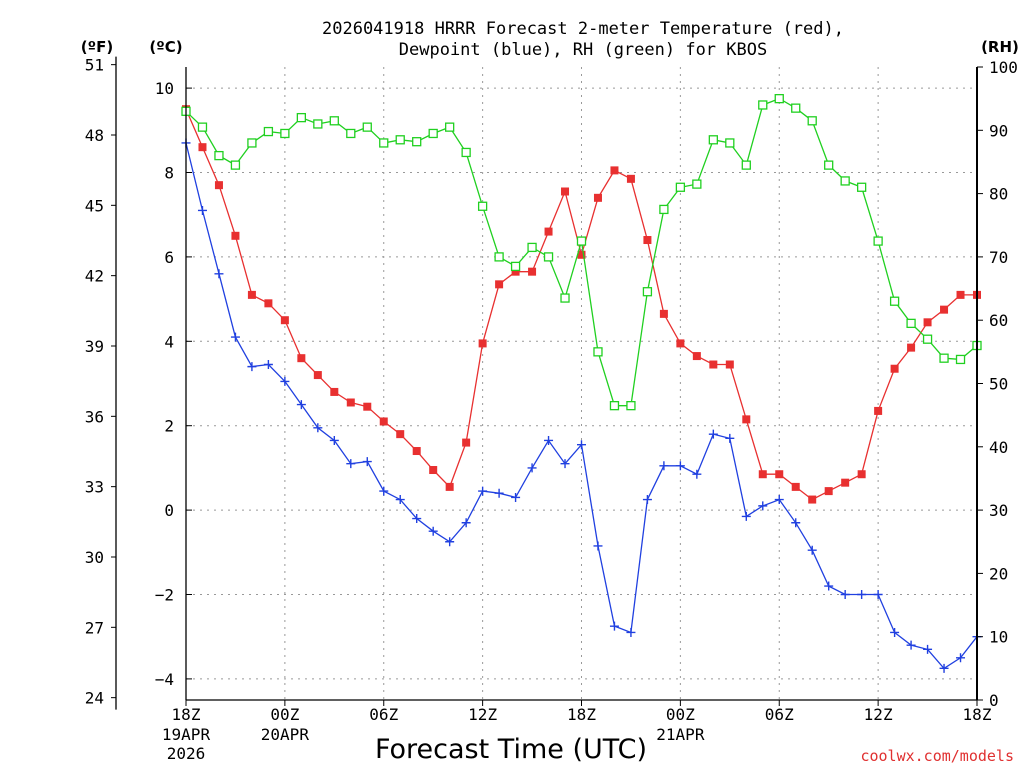 Image resolution: width=1024 pixels, height=768 pixels. I want to click on unit-rh-label: (RH), so click(1000, 47).